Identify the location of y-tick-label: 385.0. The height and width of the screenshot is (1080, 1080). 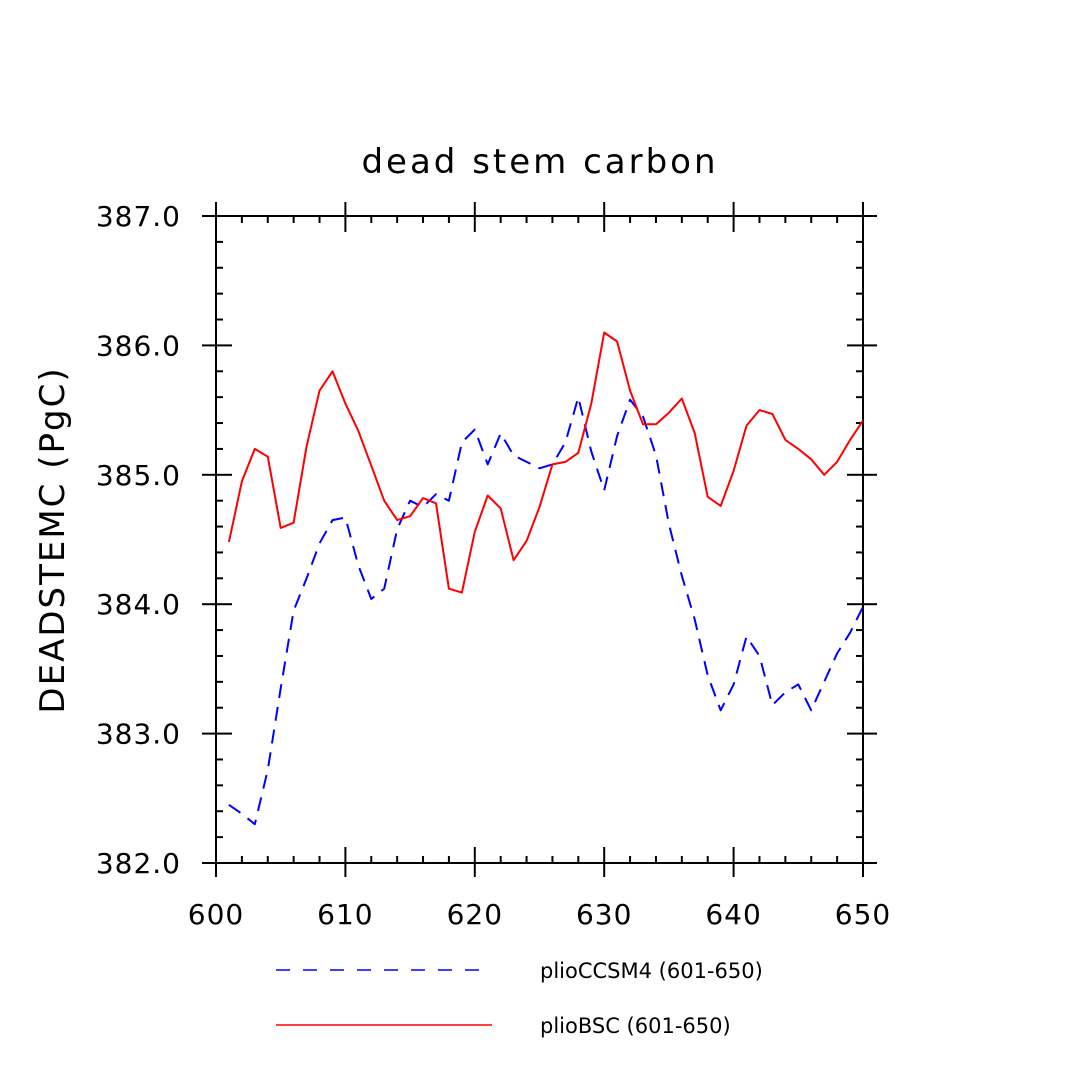
(138, 475).